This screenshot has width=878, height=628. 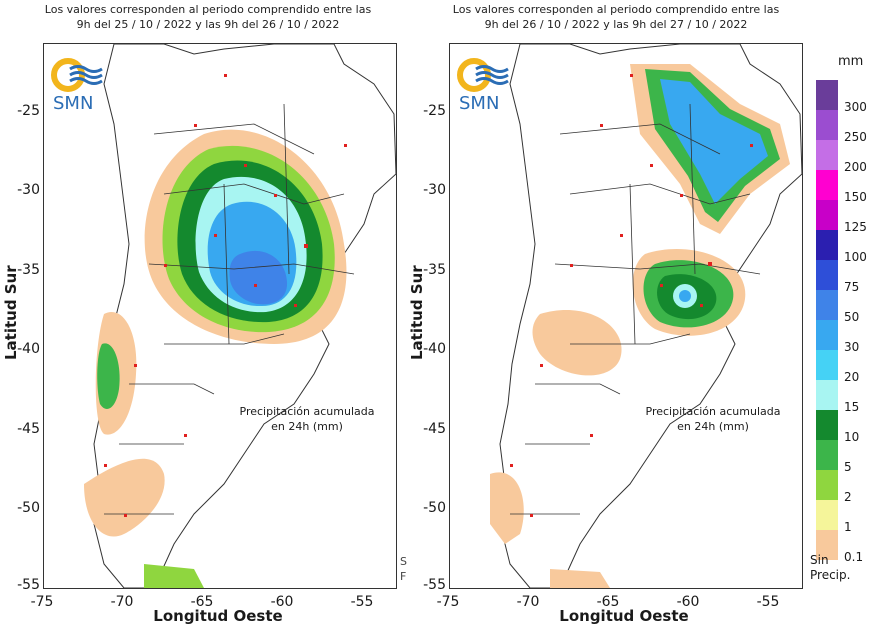 I want to click on legend-label: 125, so click(x=855, y=227).